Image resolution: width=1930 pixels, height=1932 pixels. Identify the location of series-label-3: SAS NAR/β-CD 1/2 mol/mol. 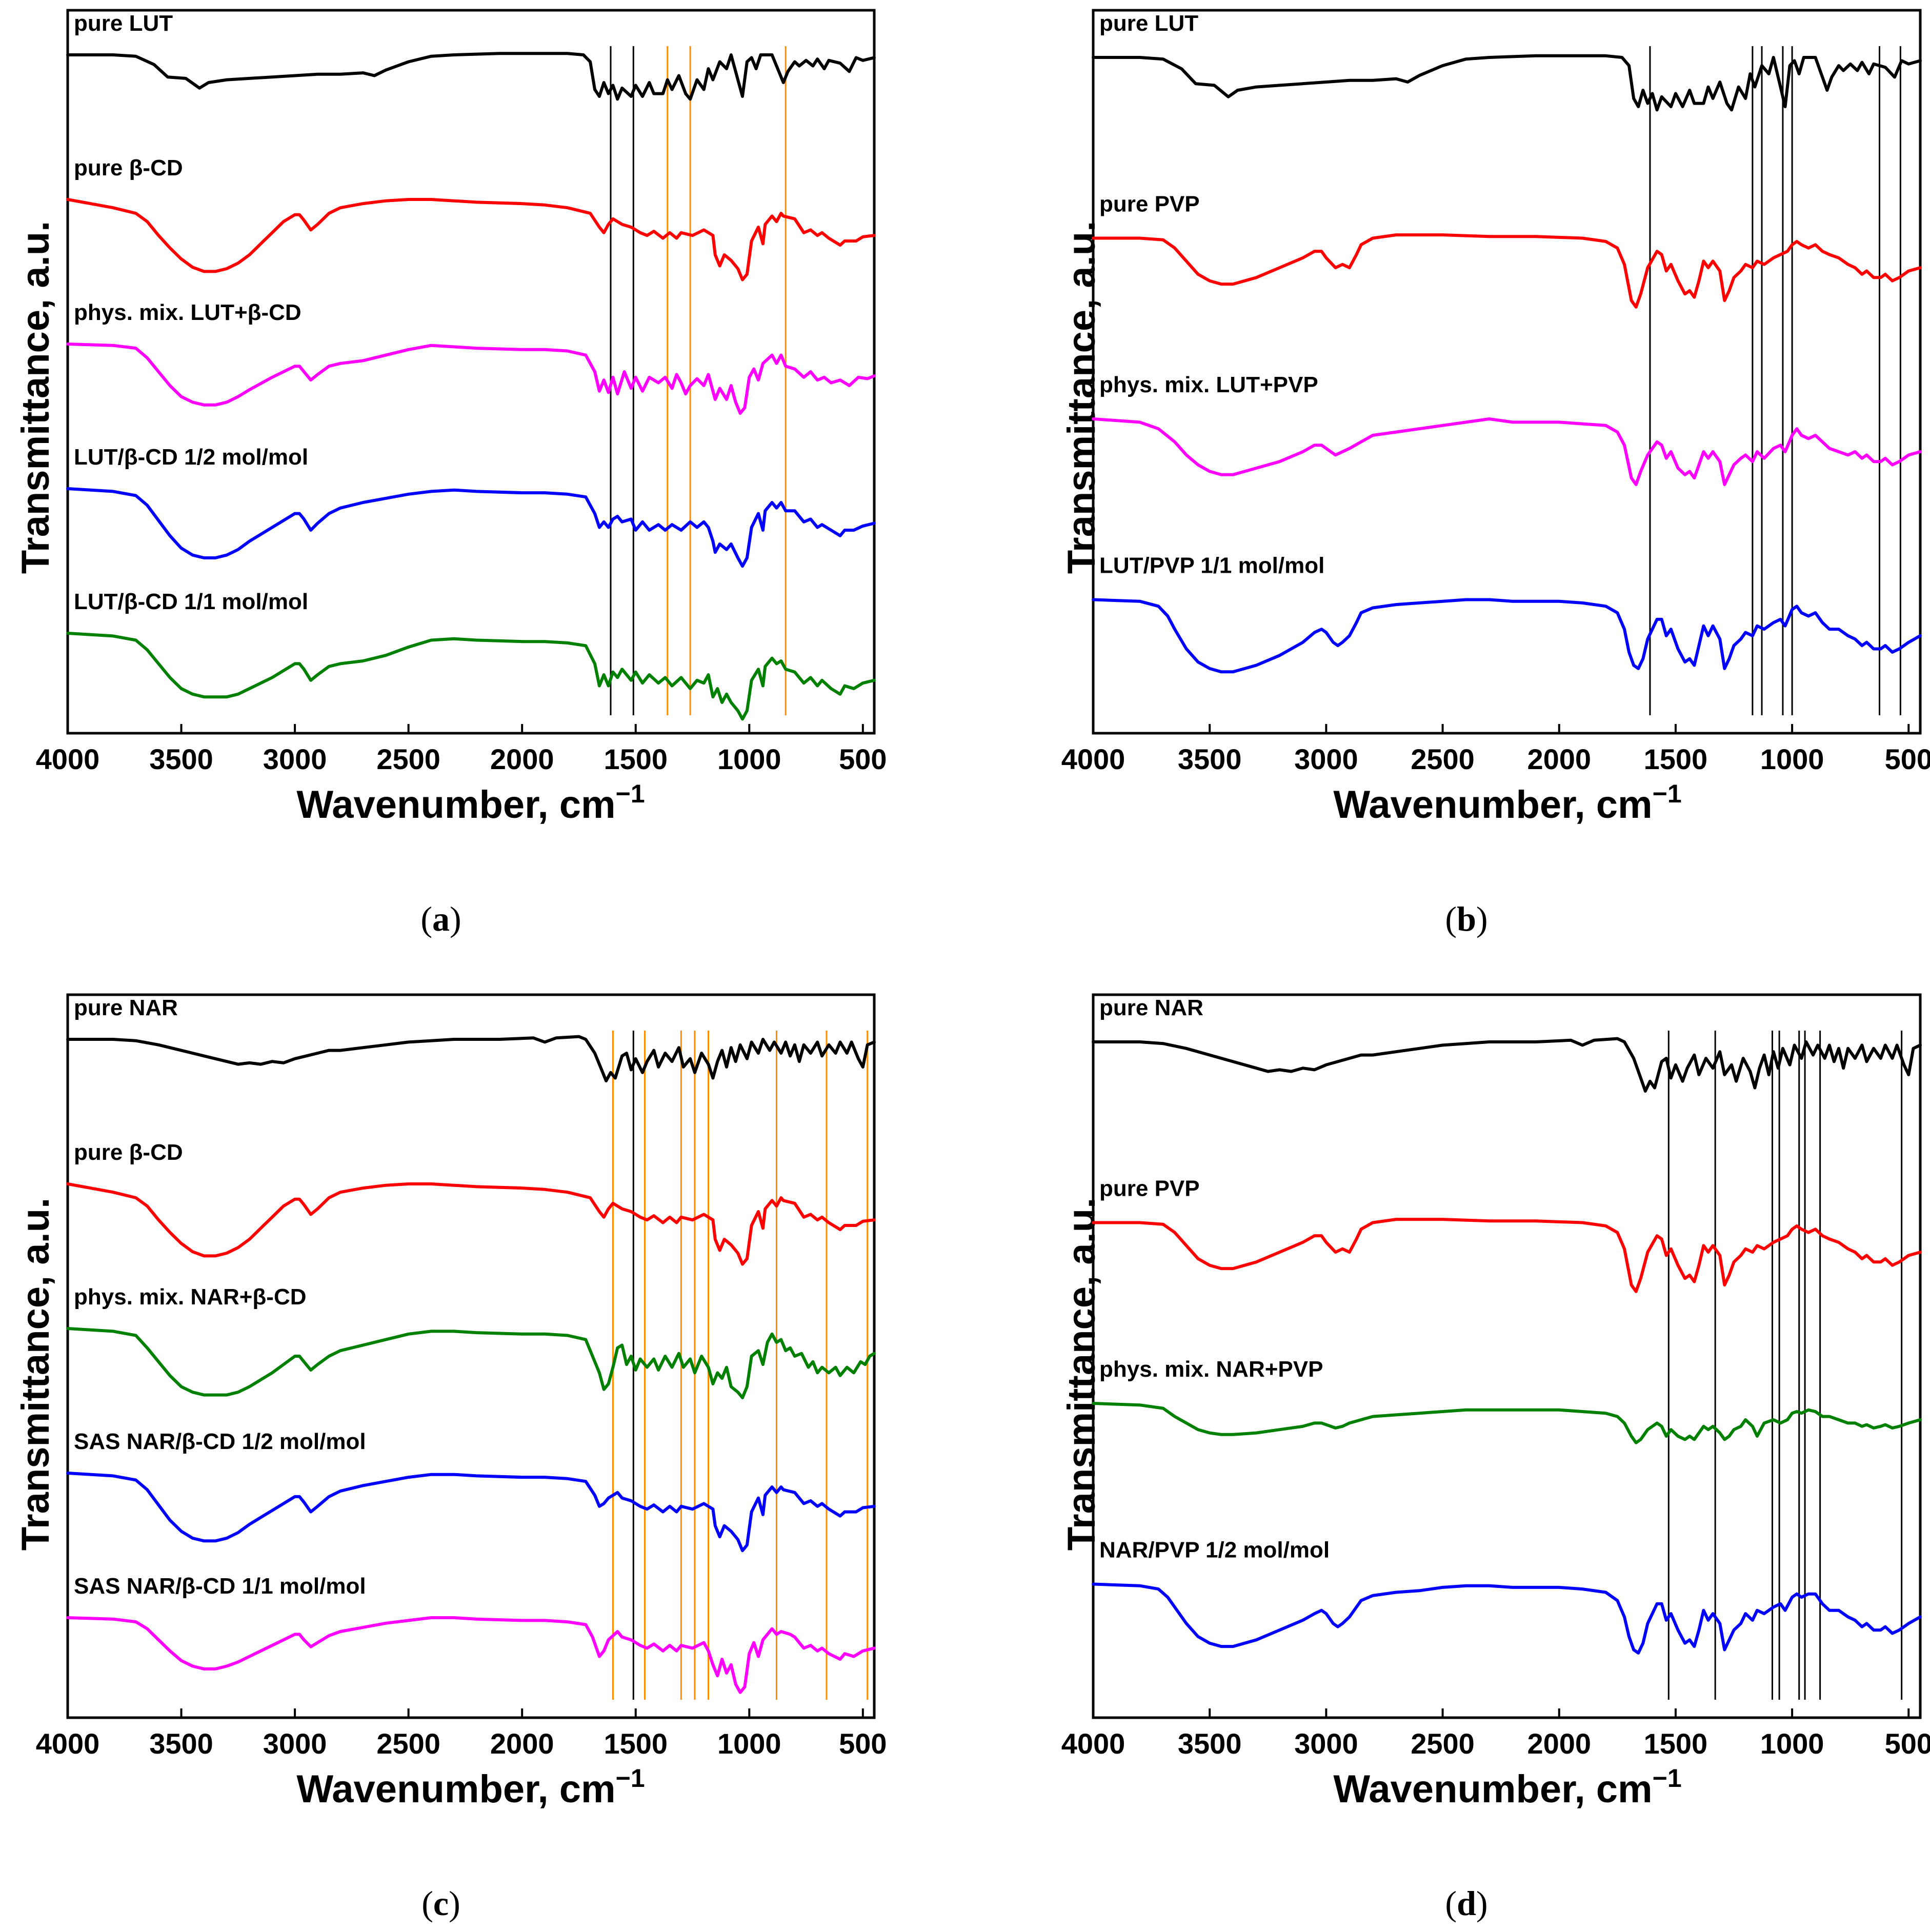
(220, 1441).